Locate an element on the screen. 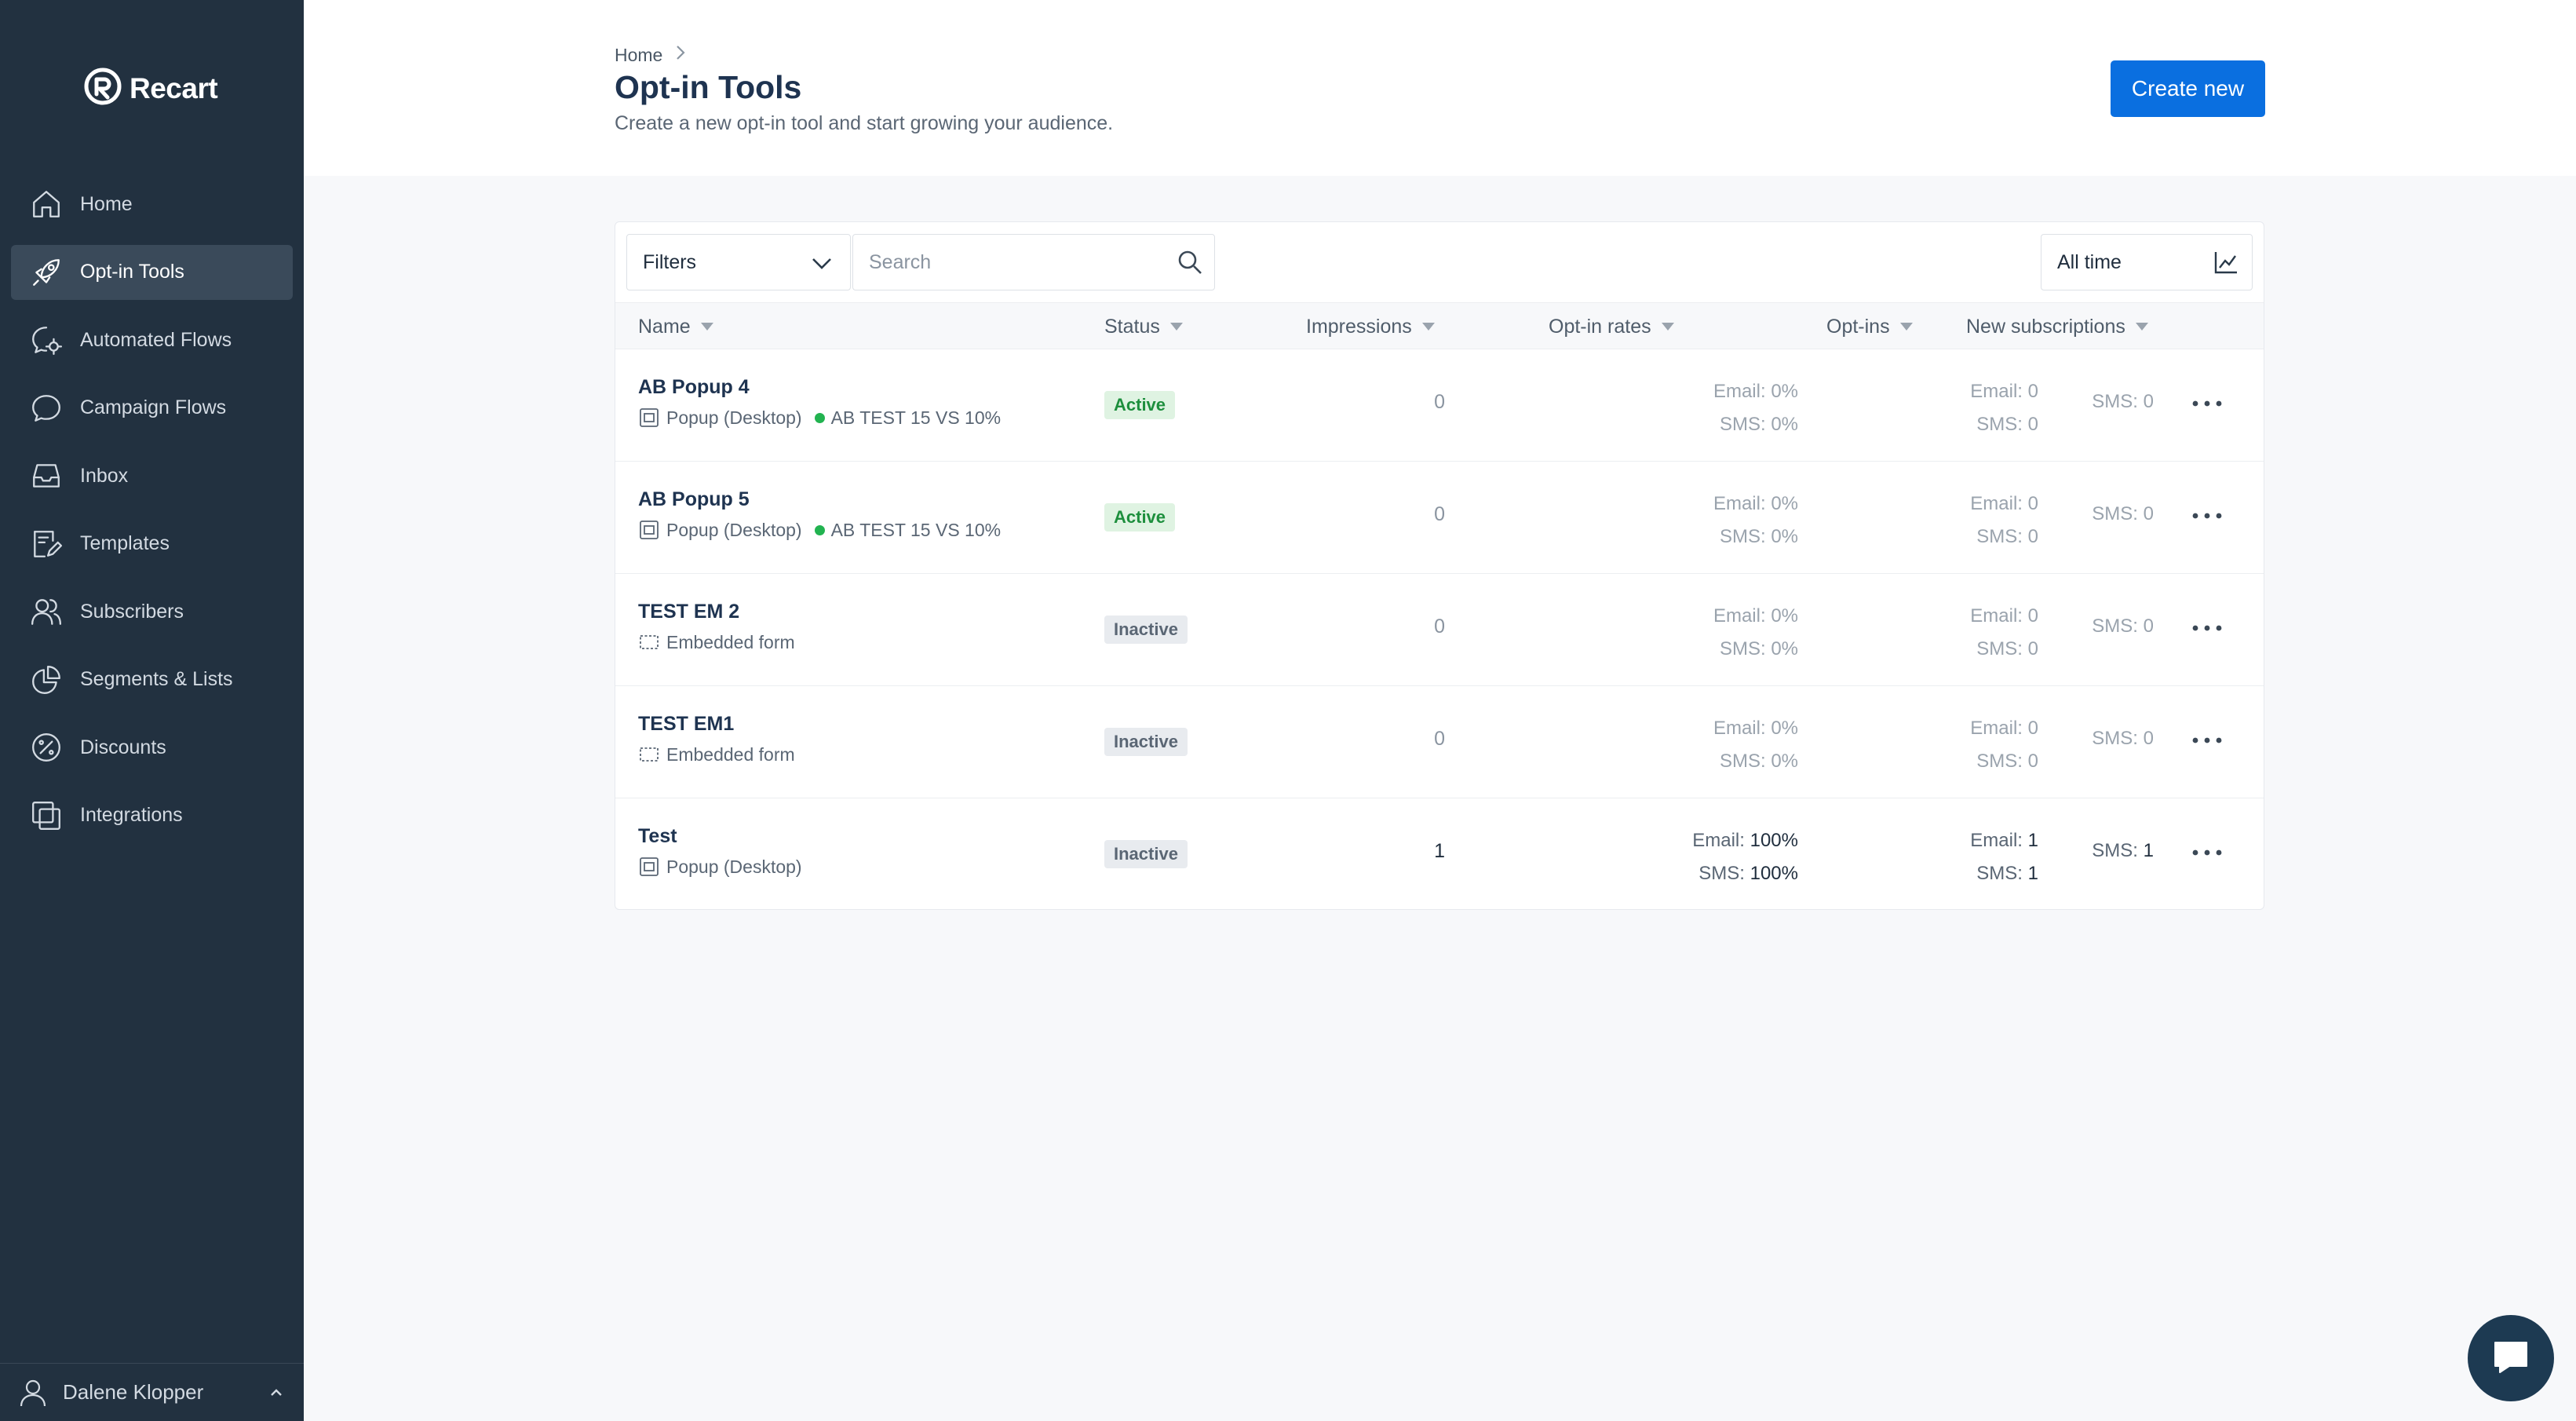 The width and height of the screenshot is (2576, 1421). column-label: Opt-ins is located at coordinates (1858, 326).